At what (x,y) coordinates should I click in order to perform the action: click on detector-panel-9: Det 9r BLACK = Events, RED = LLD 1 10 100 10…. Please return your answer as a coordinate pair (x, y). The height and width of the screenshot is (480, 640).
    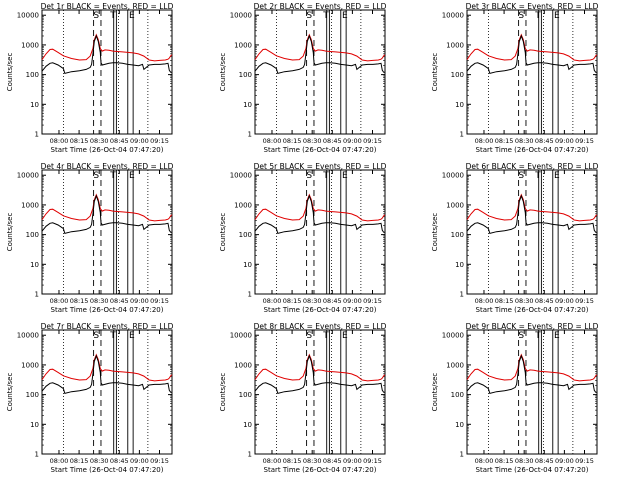
    Looking at the image, I should click on (515, 398).